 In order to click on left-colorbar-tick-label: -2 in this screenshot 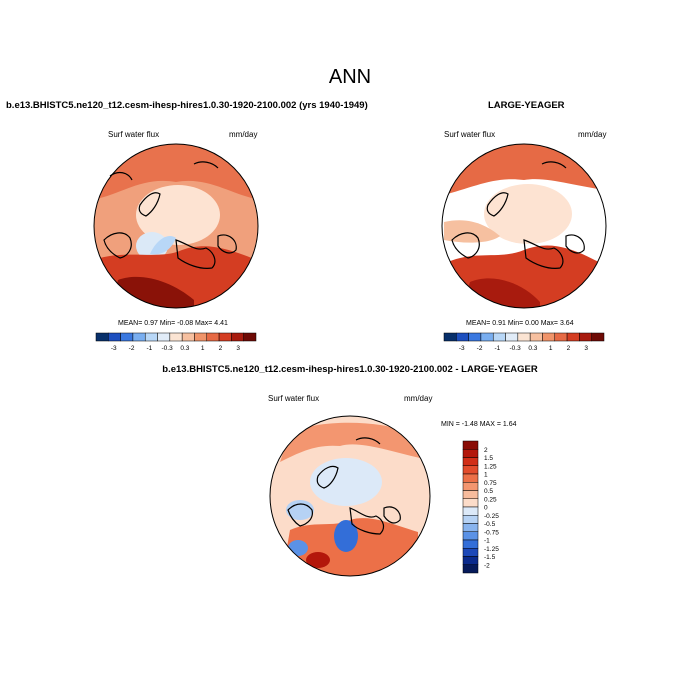, I will do `click(132, 348)`.